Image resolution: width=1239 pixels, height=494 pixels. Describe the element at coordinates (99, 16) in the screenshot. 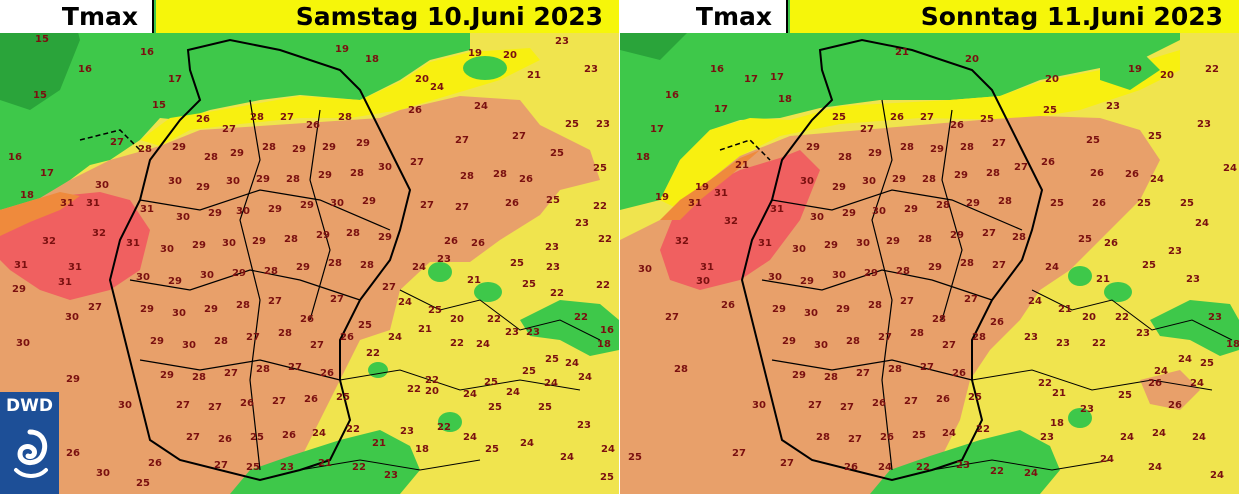

I see `variable-label: Tmax` at that location.